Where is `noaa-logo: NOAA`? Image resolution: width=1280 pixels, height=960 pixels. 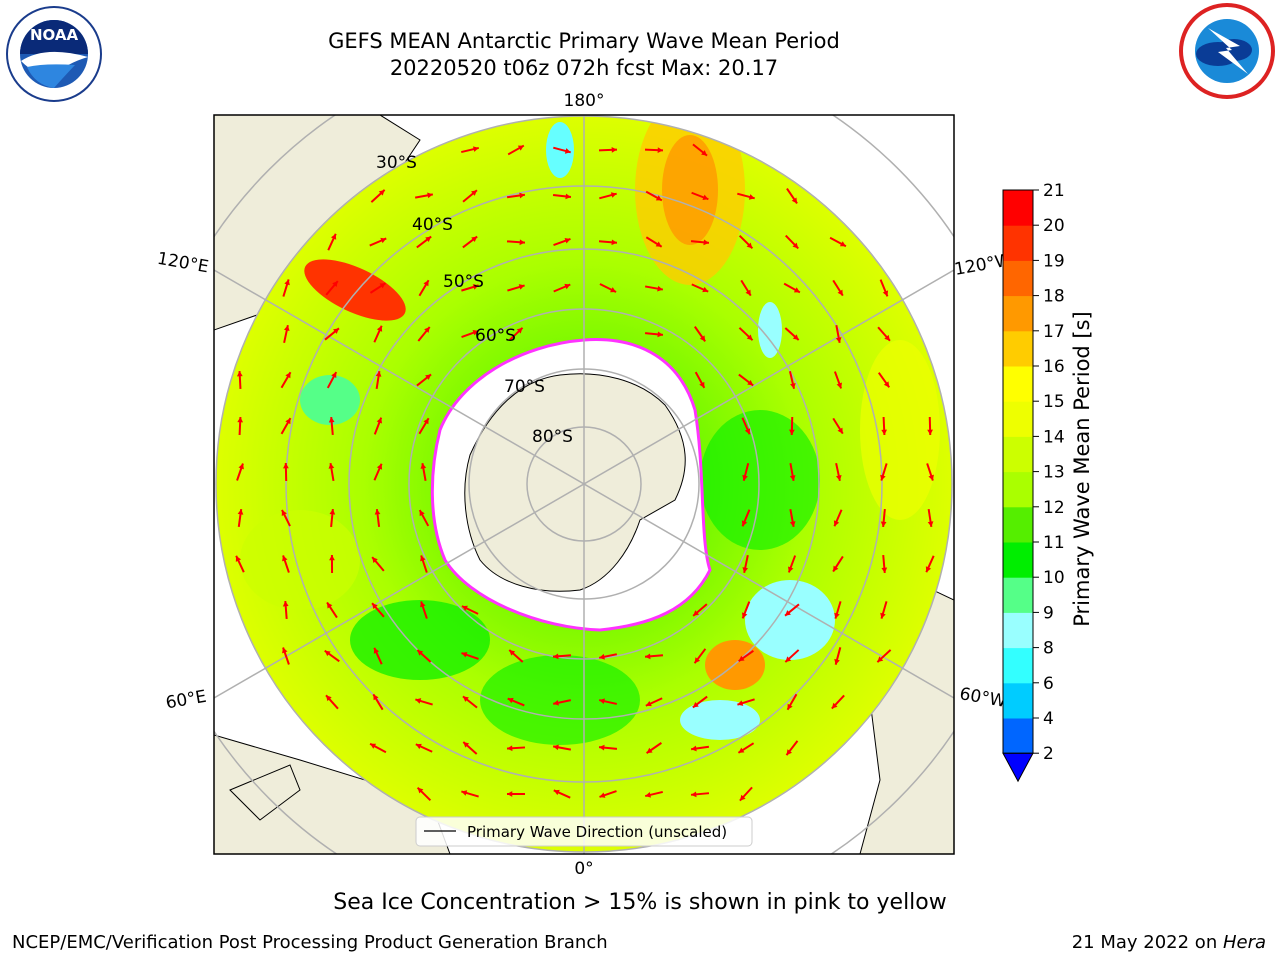 noaa-logo: NOAA is located at coordinates (54, 54).